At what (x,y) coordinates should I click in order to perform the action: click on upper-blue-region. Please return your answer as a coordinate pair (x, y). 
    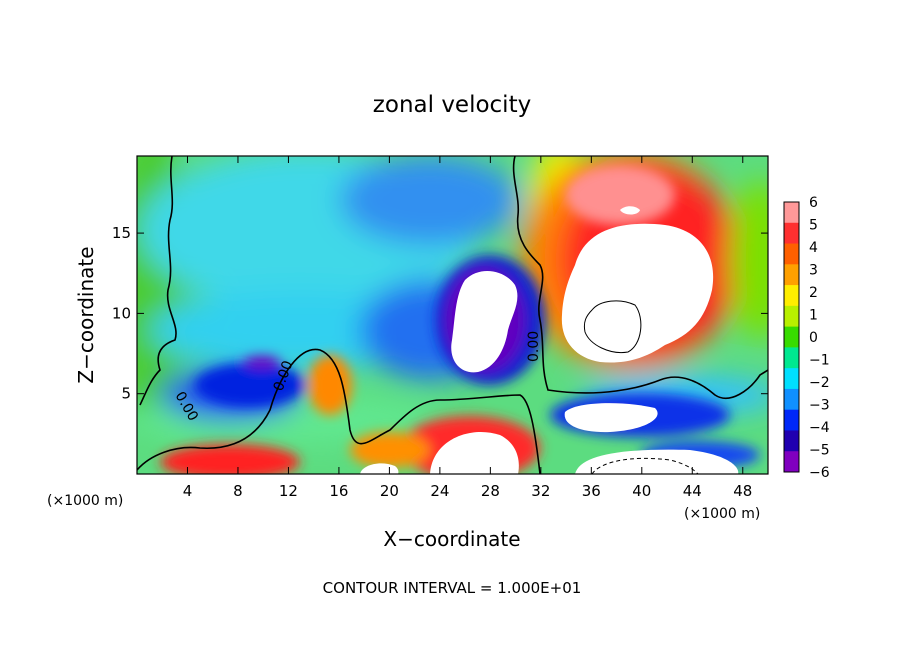
    Looking at the image, I should click on (430, 200).